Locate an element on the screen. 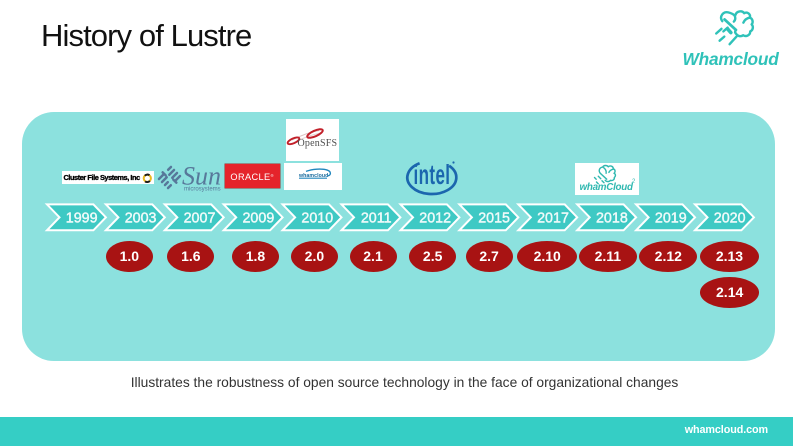 The image size is (793, 446). svg-text: Whamcloud is located at coordinates (731, 59).